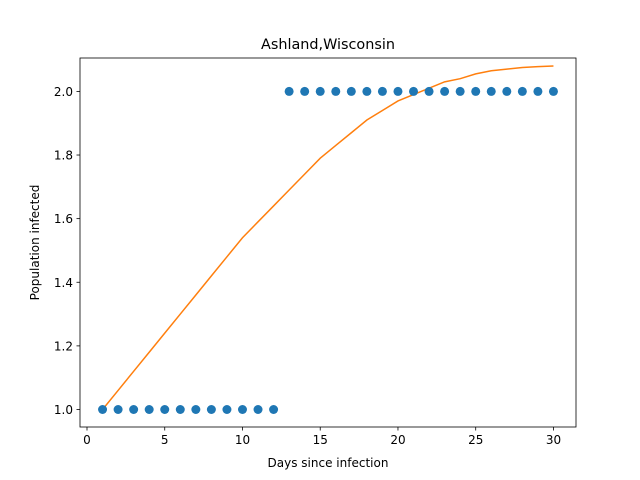 The width and height of the screenshot is (640, 480). What do you see at coordinates (63, 410) in the screenshot?
I see `y-tick-label: 1.0` at bounding box center [63, 410].